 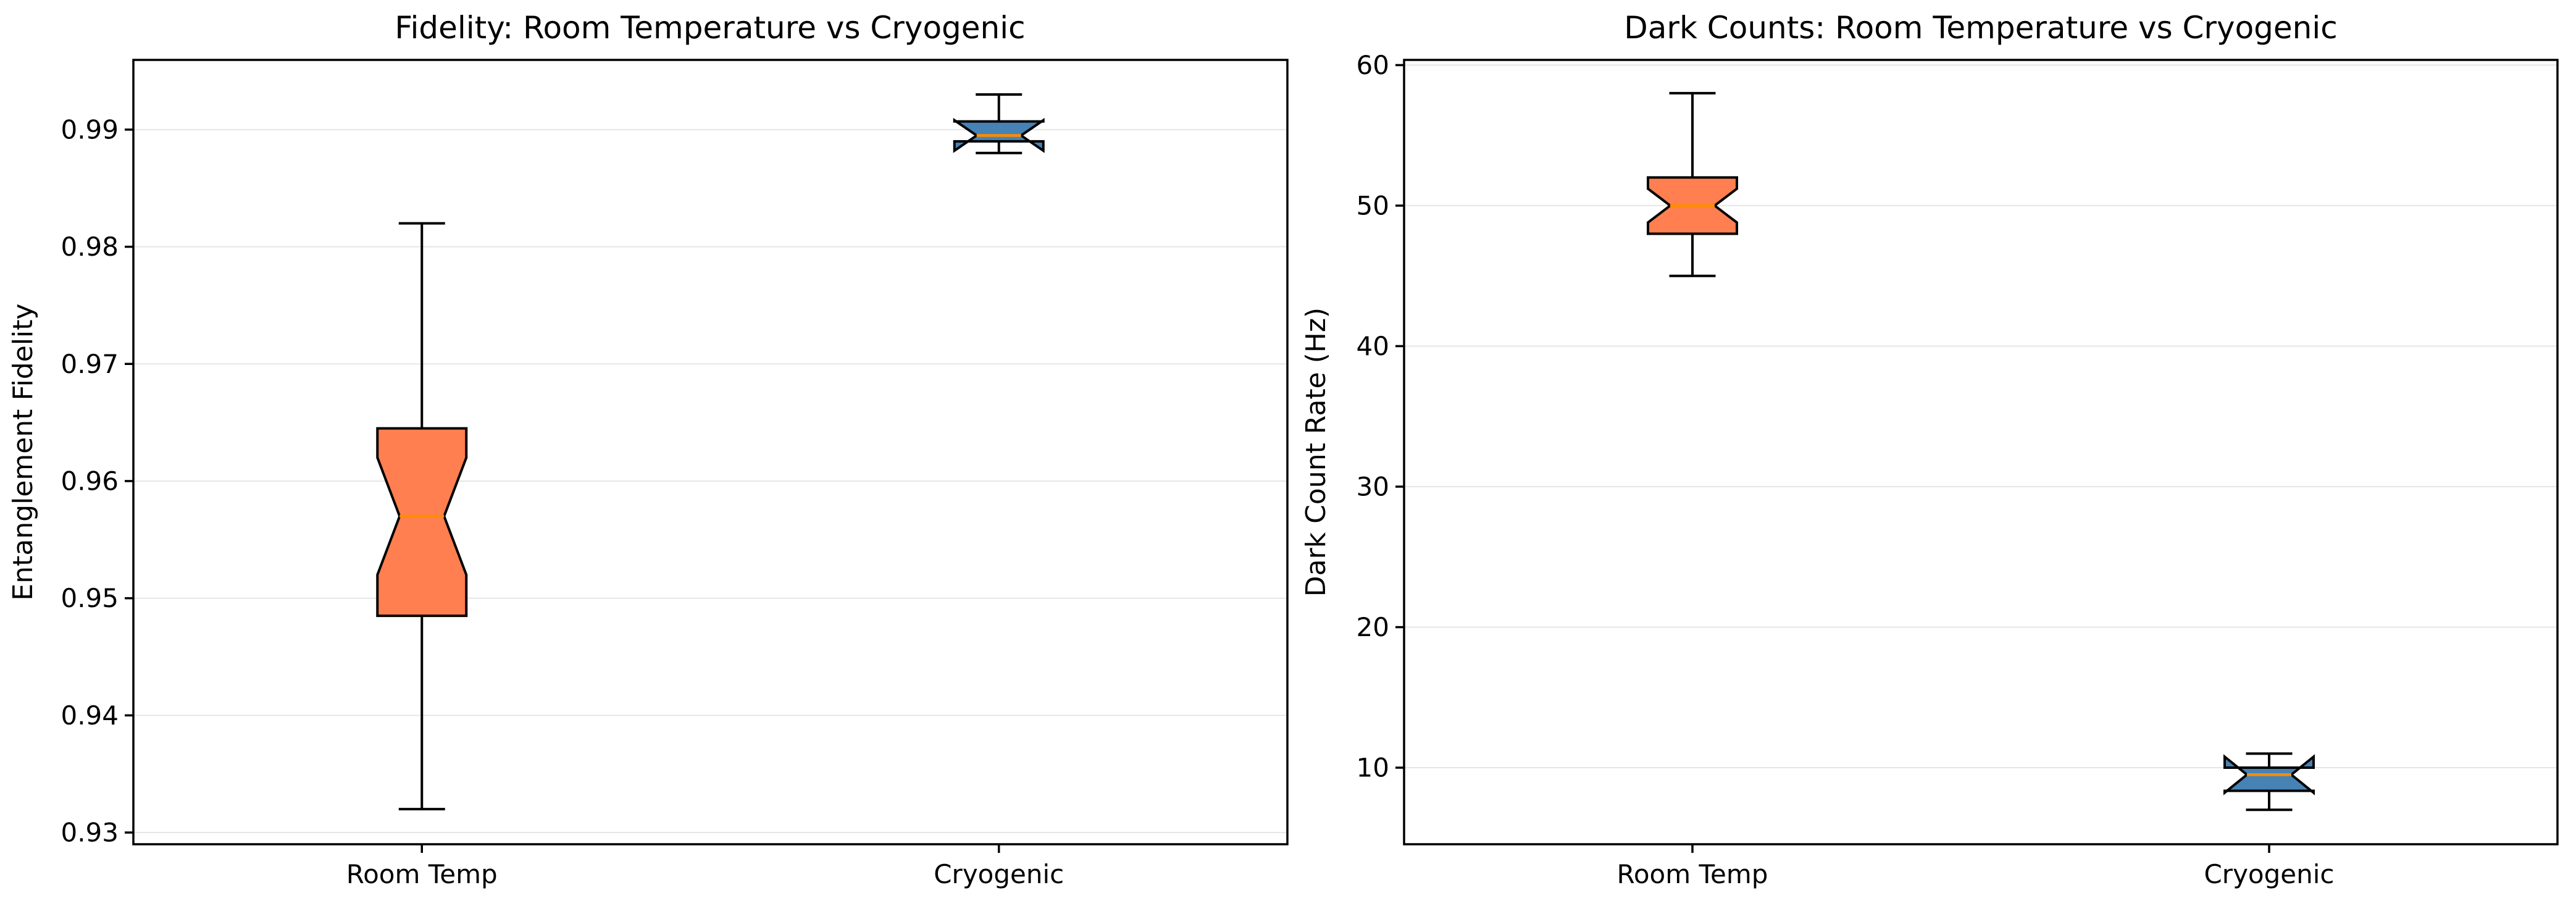 What do you see at coordinates (1373, 65) in the screenshot?
I see `y-tick-label: 60` at bounding box center [1373, 65].